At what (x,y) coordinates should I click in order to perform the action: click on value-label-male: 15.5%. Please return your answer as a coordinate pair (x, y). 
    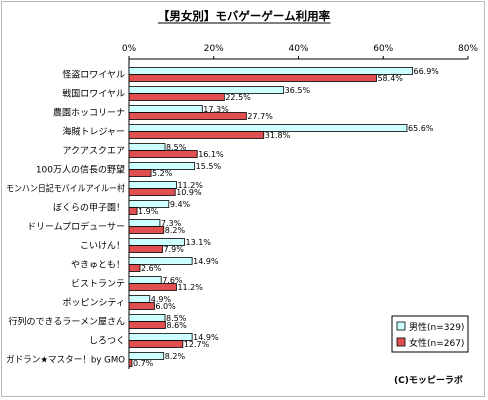
    Looking at the image, I should click on (209, 166).